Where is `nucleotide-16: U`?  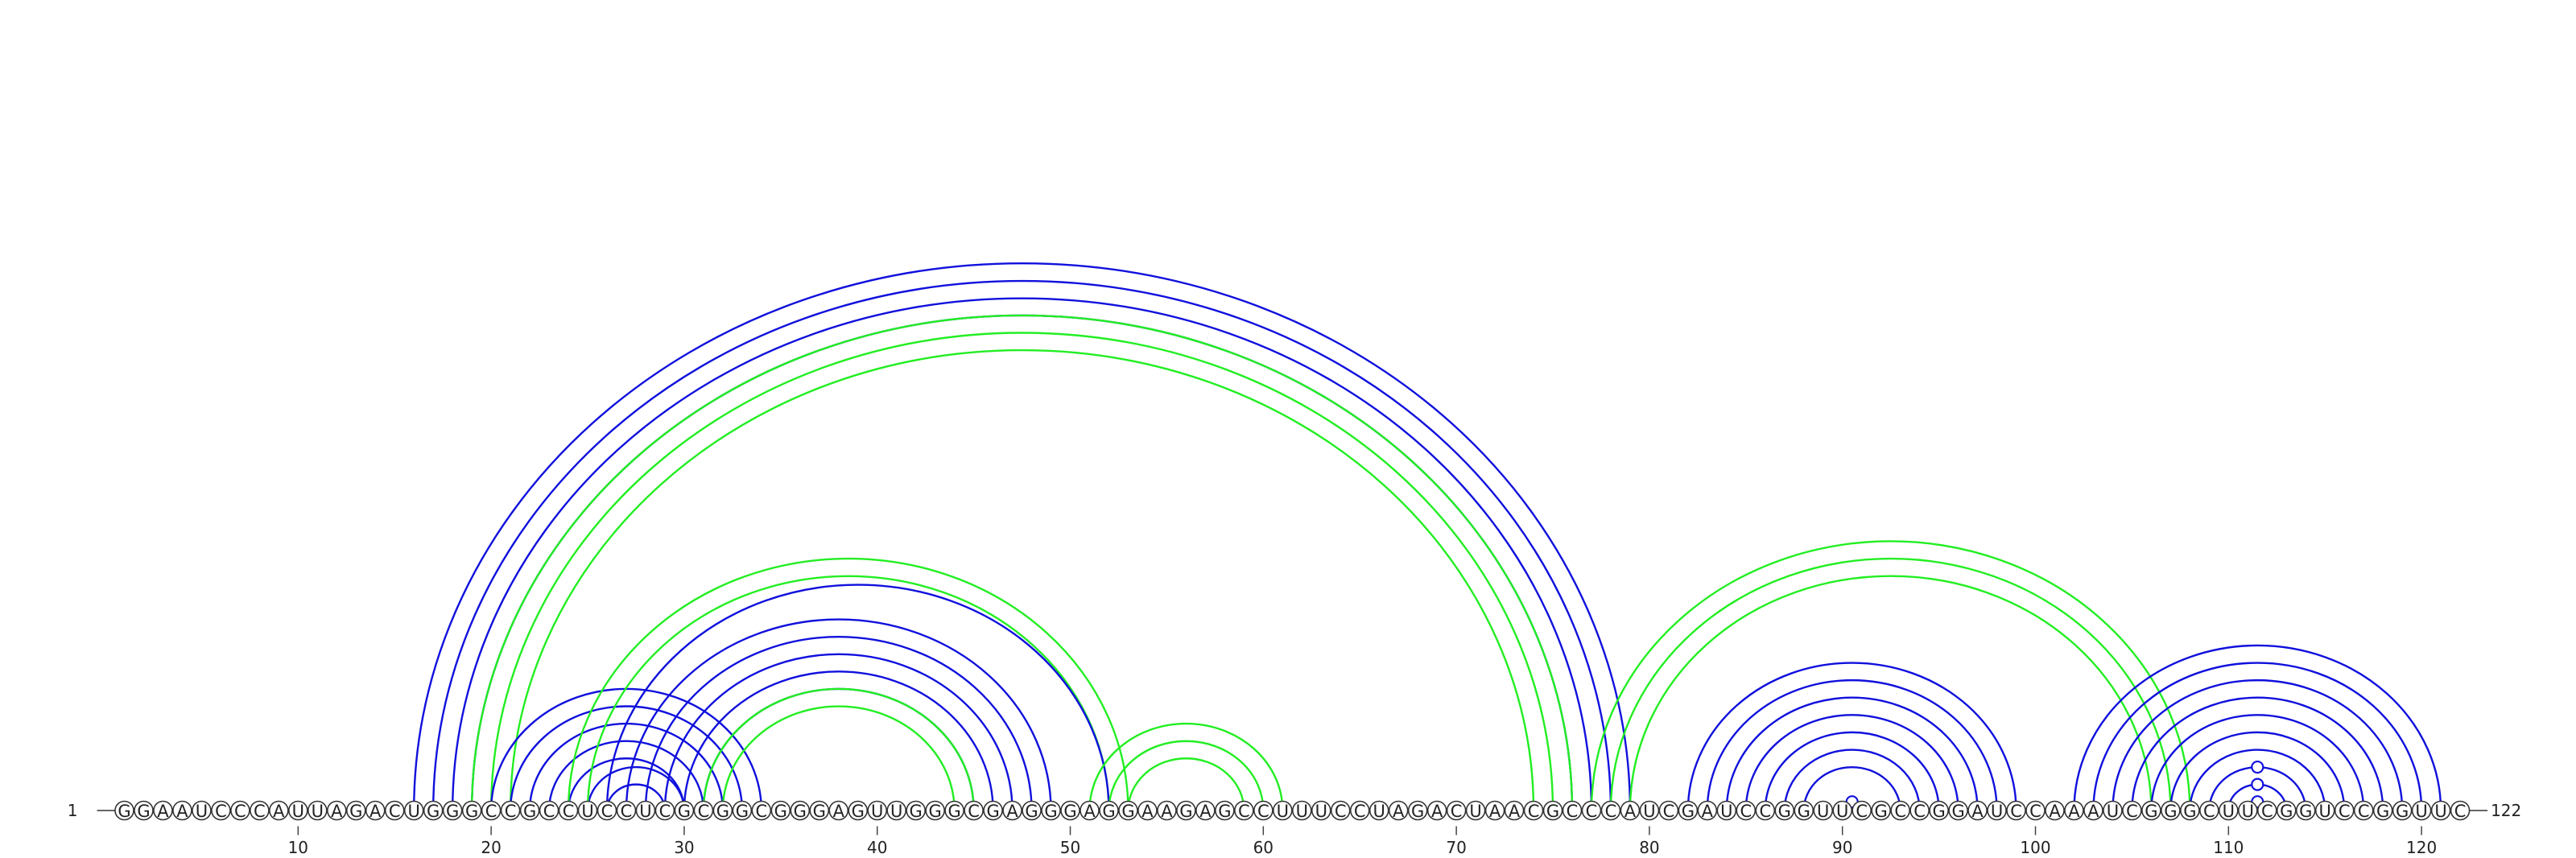
nucleotide-16: U is located at coordinates (413, 811).